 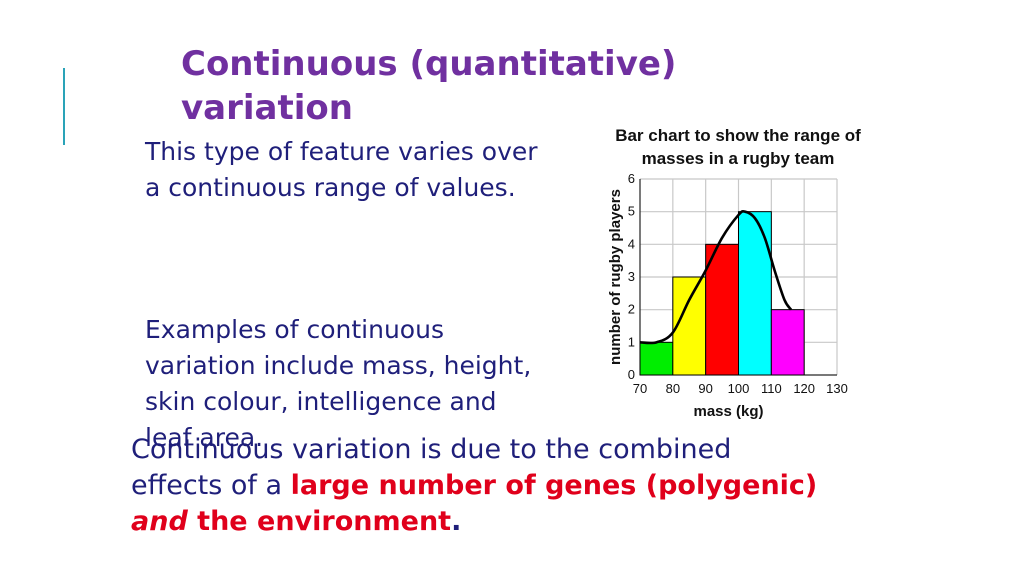 I want to click on x-tick-label: 70, so click(x=640, y=388).